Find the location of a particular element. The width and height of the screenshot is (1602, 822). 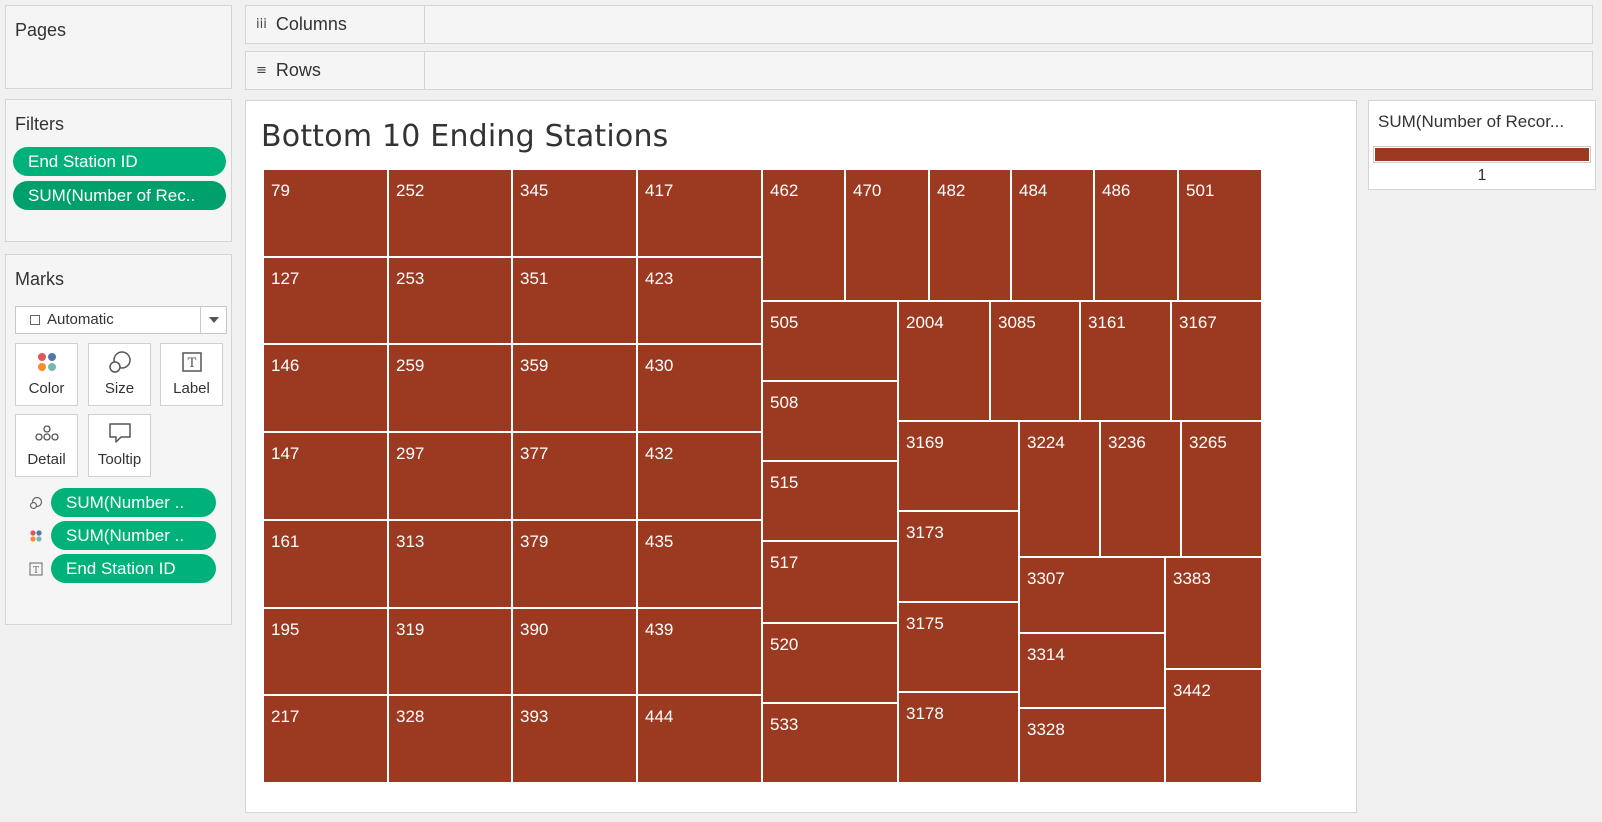

treemap-cell: 3442 is located at coordinates (1213, 726).